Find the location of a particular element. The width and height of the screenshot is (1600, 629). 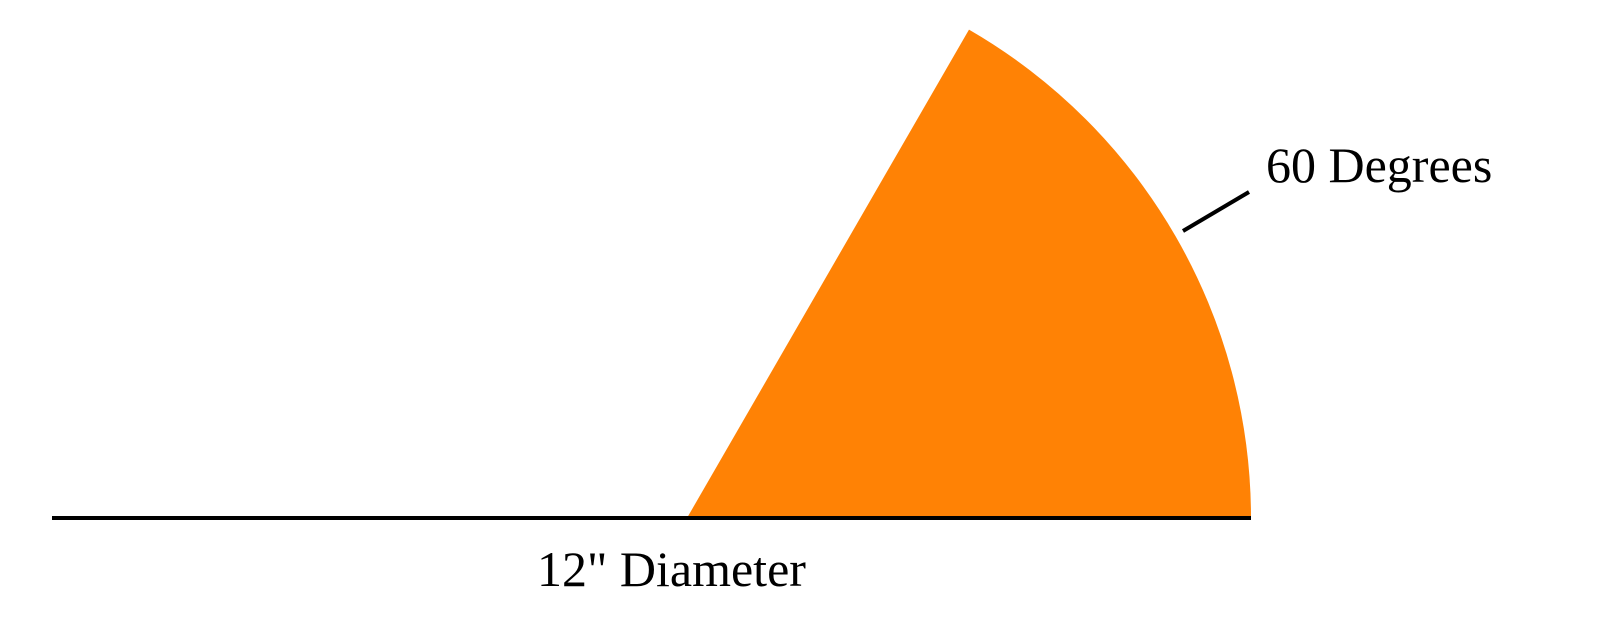

diameter-label: 12" Diameter is located at coordinates (671, 569).